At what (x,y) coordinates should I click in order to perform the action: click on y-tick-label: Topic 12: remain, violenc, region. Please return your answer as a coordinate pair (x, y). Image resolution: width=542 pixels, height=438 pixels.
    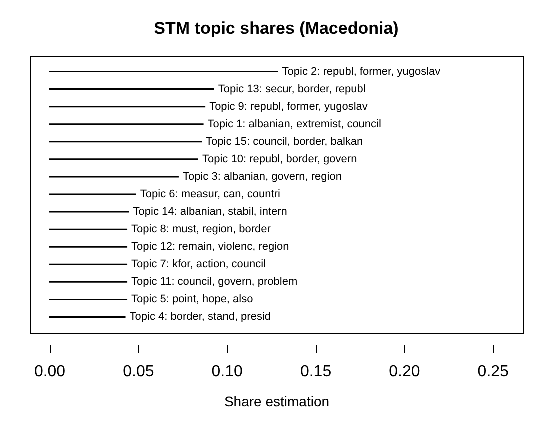
    Looking at the image, I should click on (211, 247).